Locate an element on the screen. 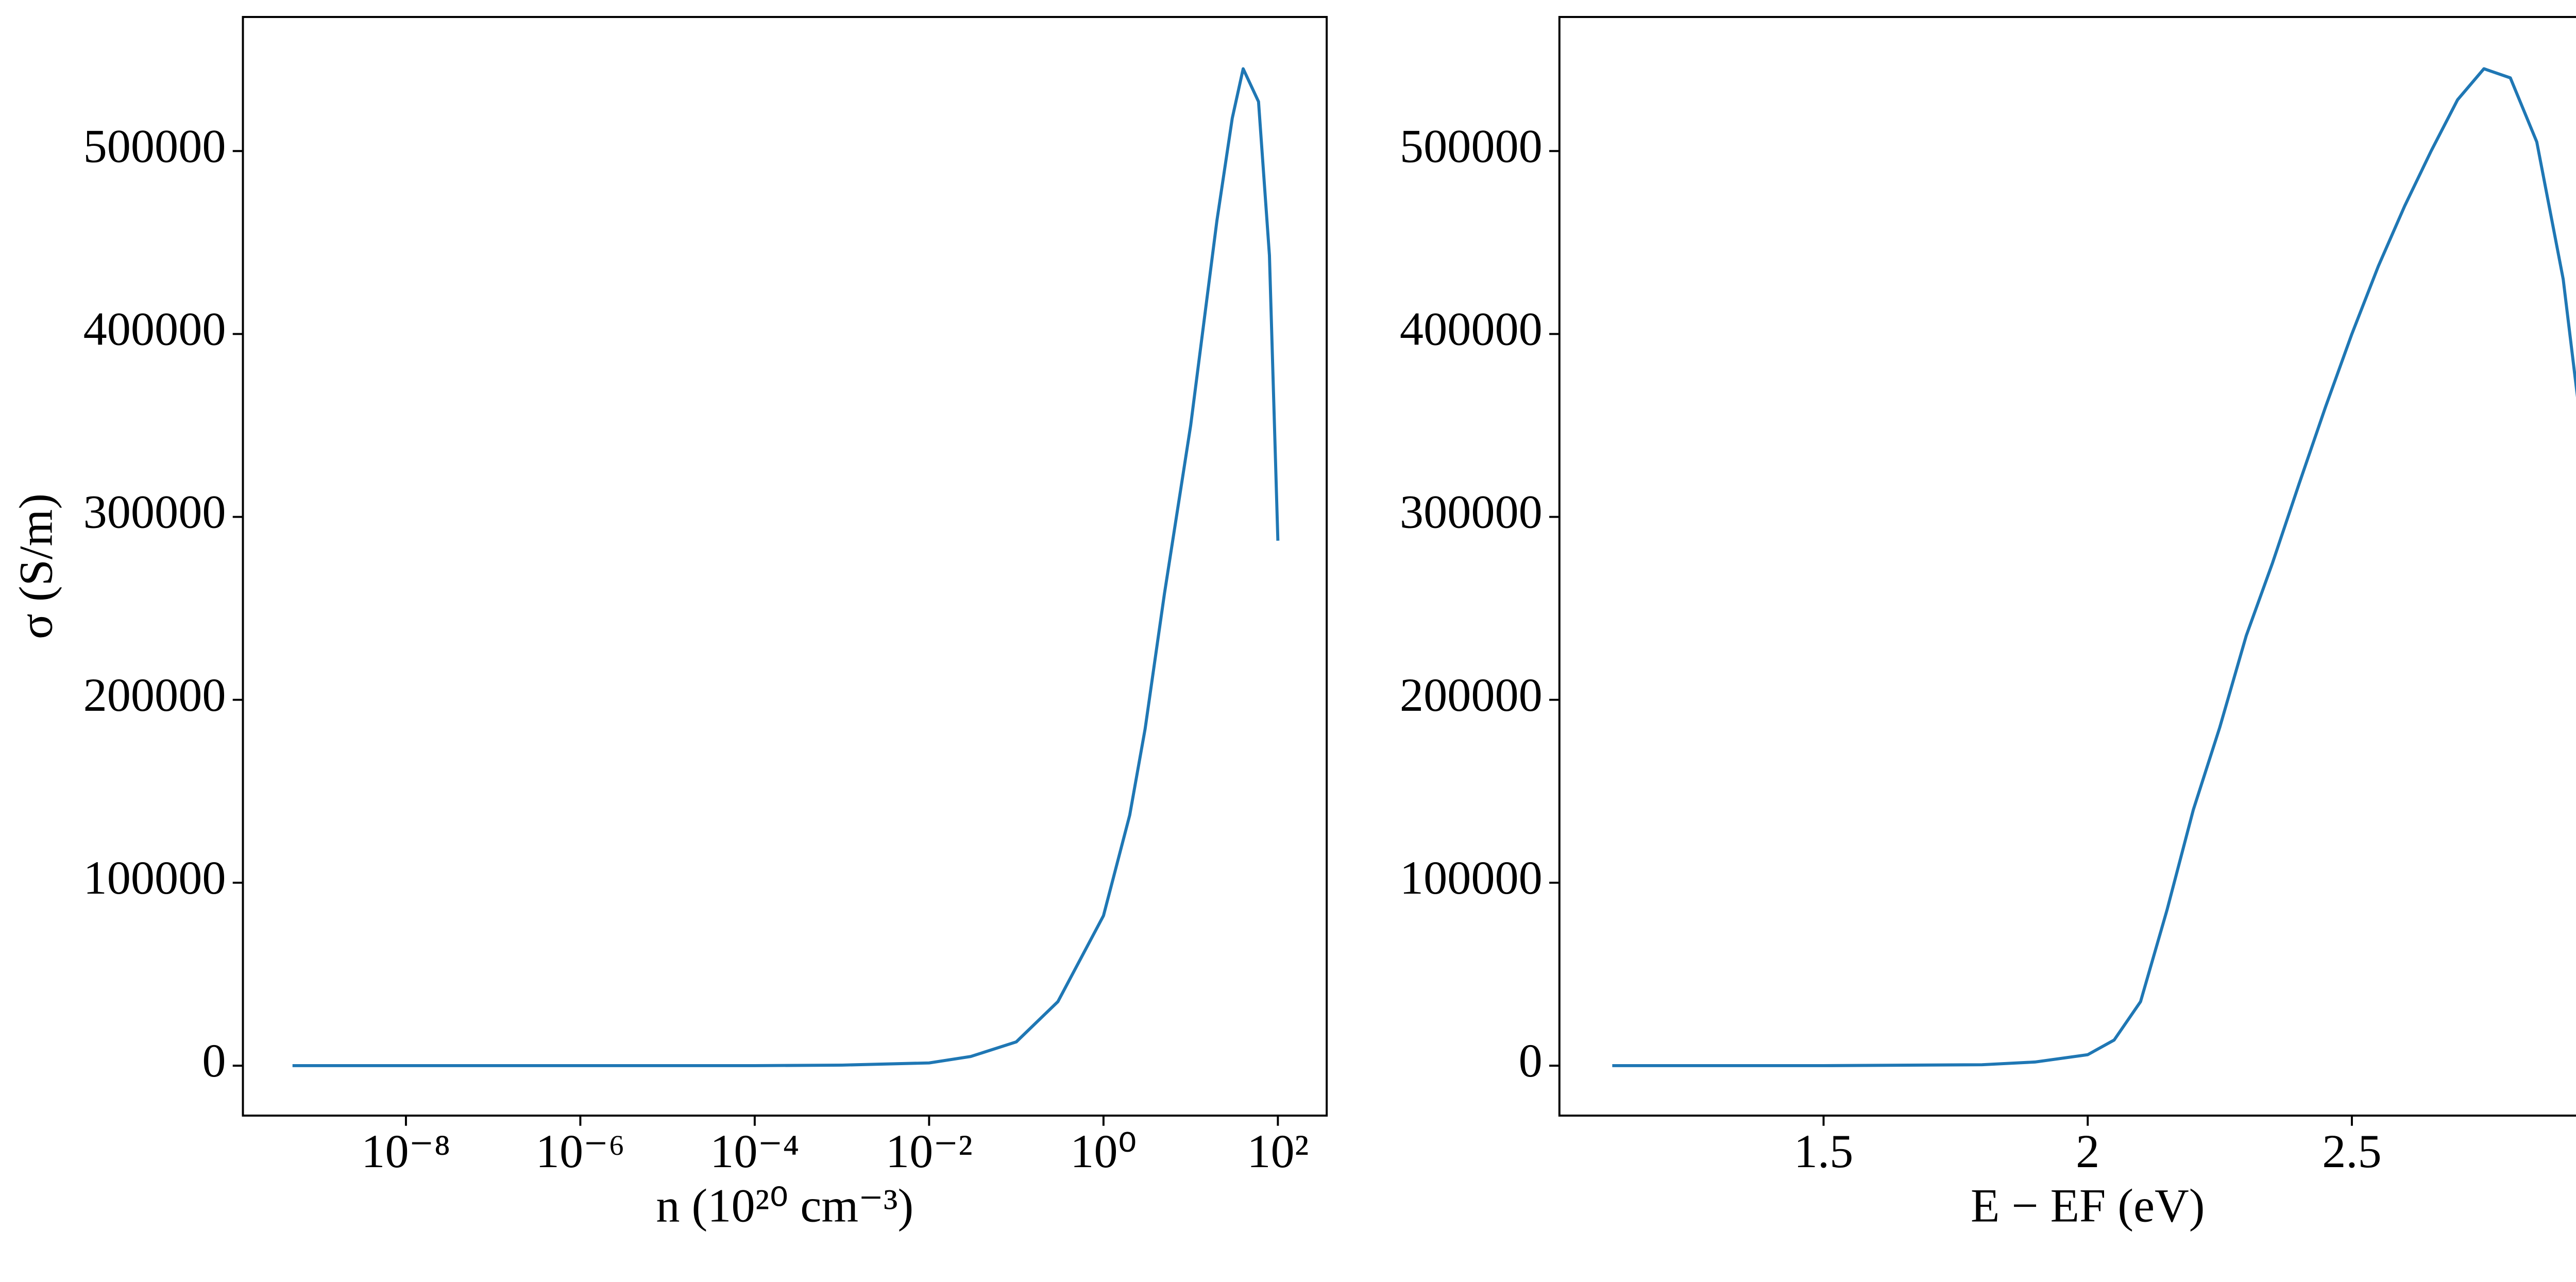  x-axis-label: n (10²⁰ cm⁻³) is located at coordinates (785, 1206).